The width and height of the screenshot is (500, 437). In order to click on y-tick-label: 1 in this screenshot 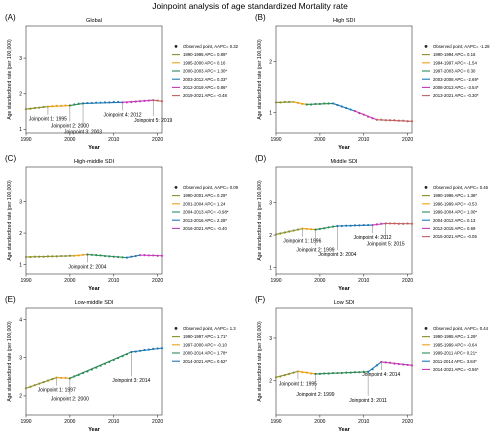, I will do `click(270, 113)`.